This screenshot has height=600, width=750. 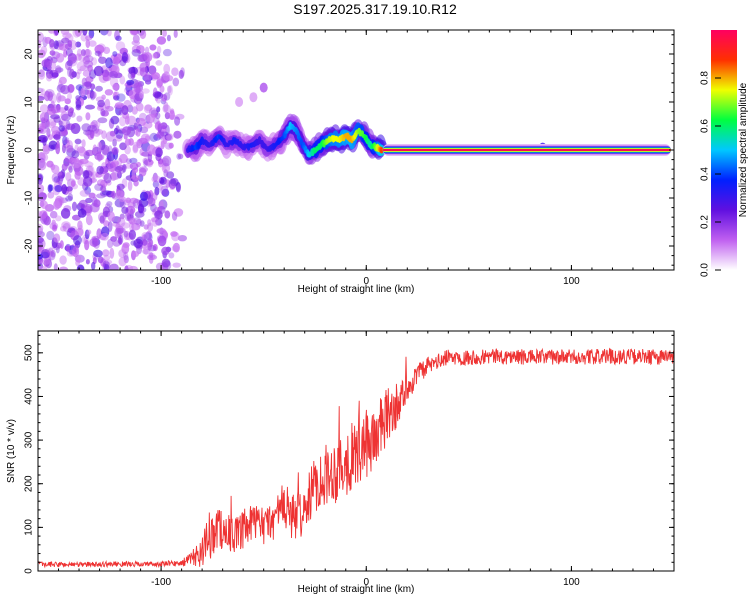 What do you see at coordinates (11, 451) in the screenshot?
I see `snr-y-label: SNR (10 * v/v)` at bounding box center [11, 451].